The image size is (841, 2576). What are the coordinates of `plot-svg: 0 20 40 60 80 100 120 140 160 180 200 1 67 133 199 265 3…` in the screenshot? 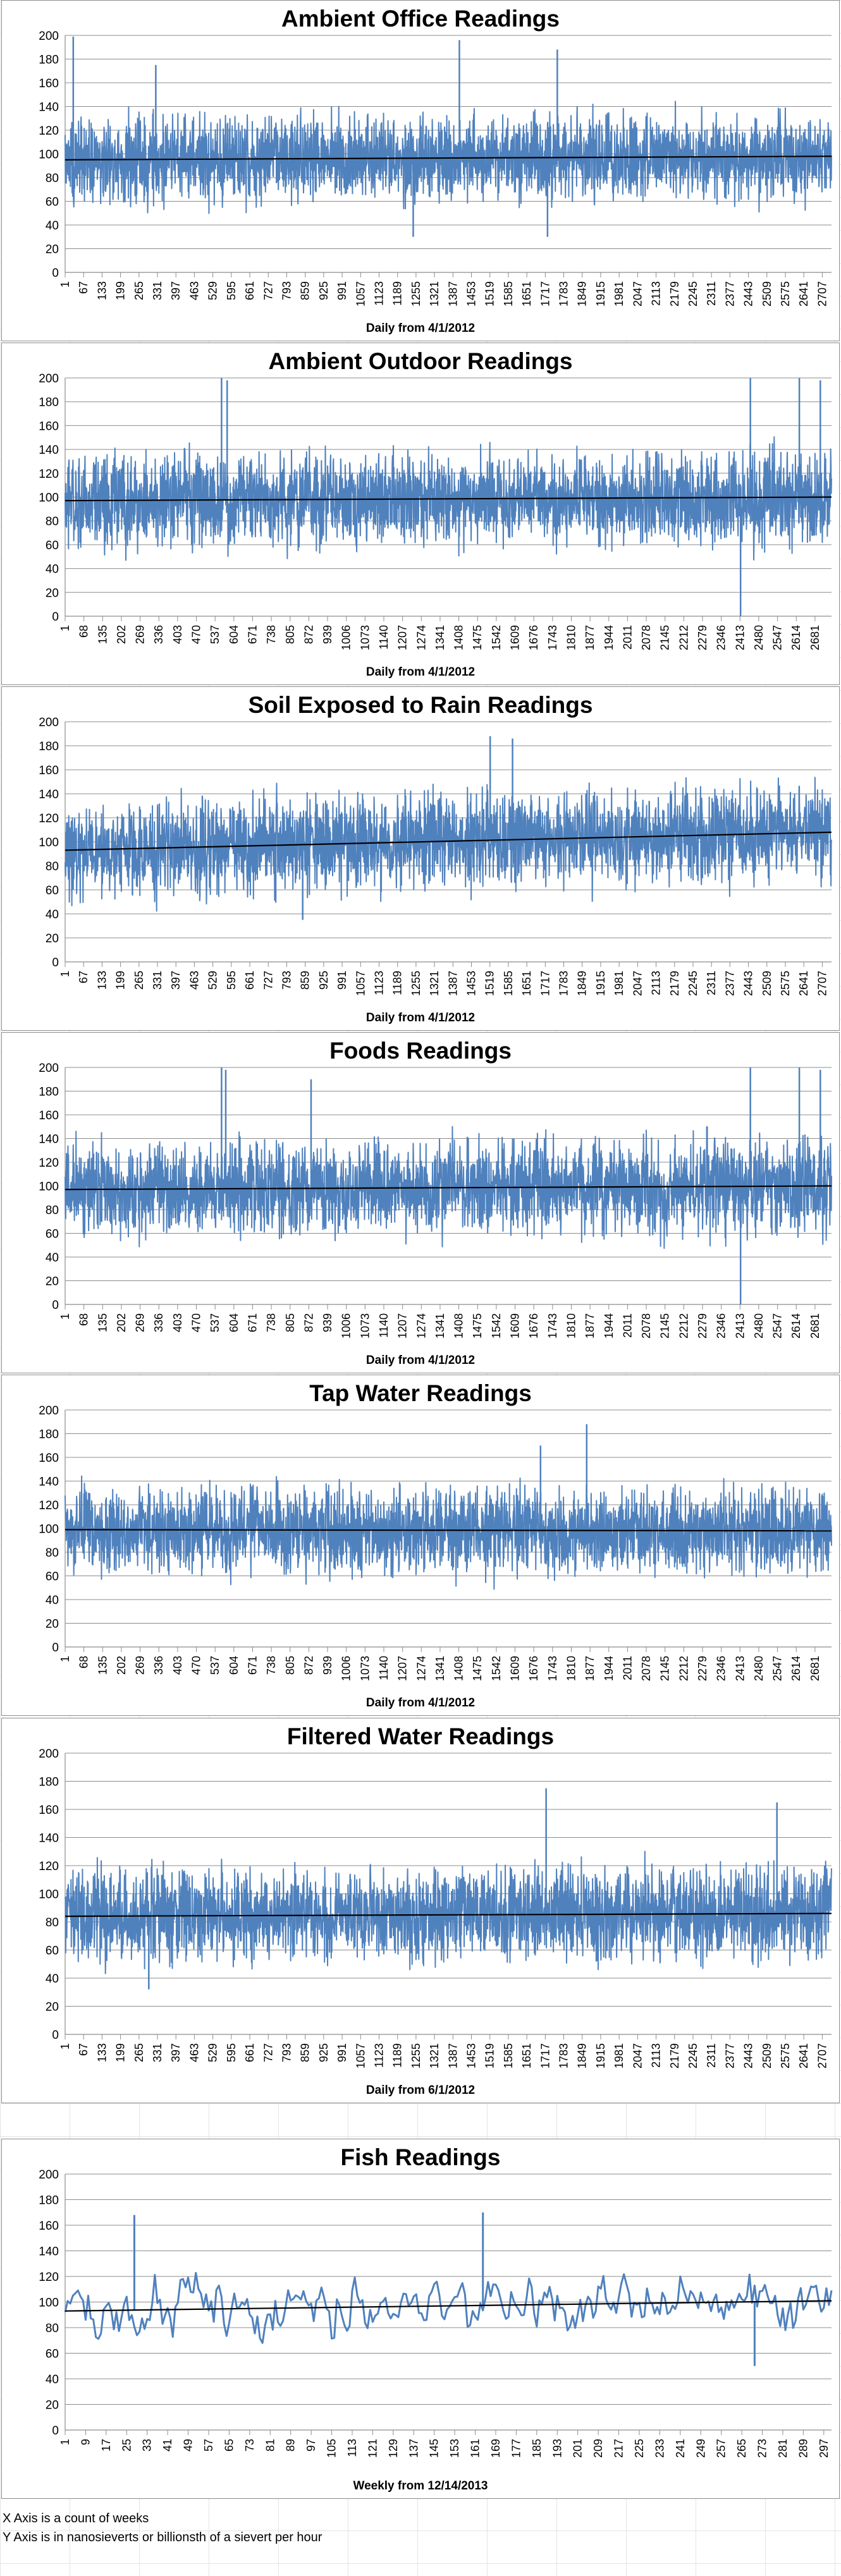 It's located at (435, 1908).